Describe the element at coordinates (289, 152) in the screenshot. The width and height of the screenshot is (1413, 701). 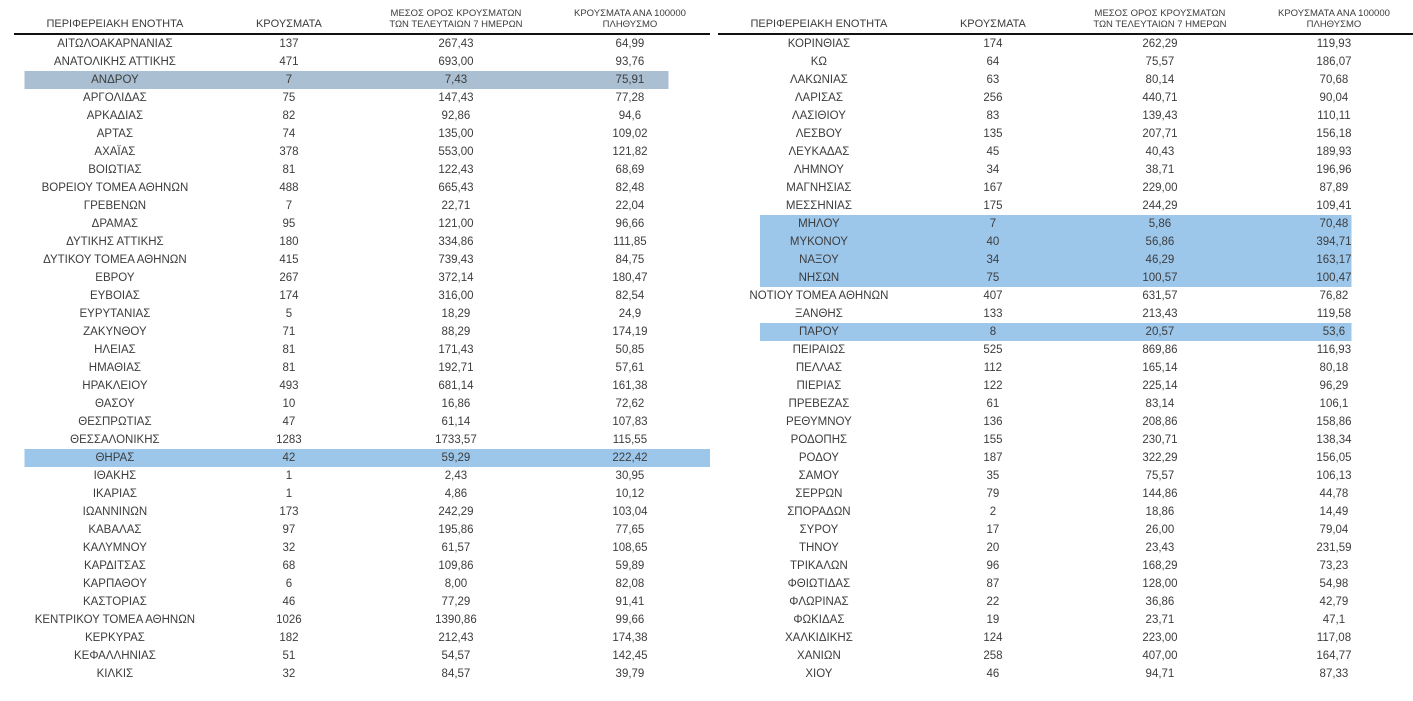
I see `cell-cases: 378` at that location.